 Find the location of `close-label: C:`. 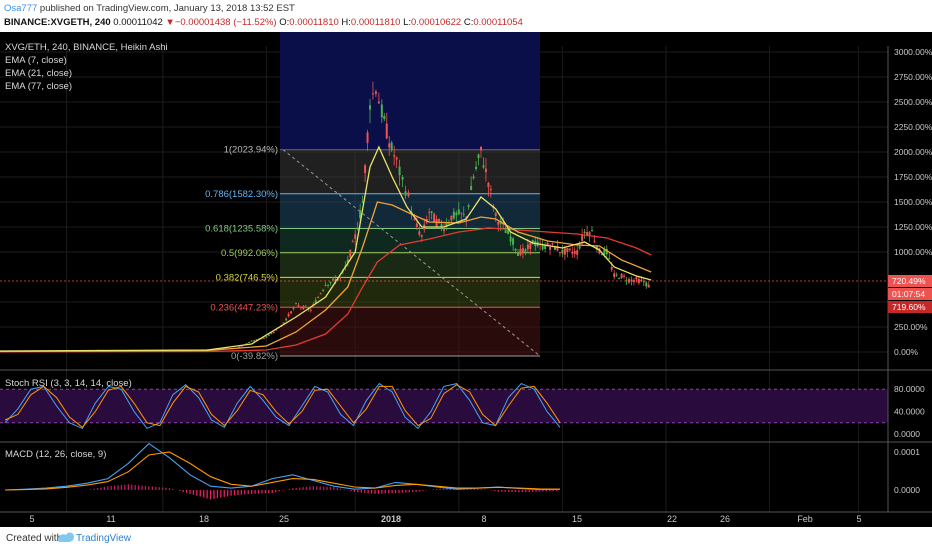

close-label: C: is located at coordinates (468, 22).